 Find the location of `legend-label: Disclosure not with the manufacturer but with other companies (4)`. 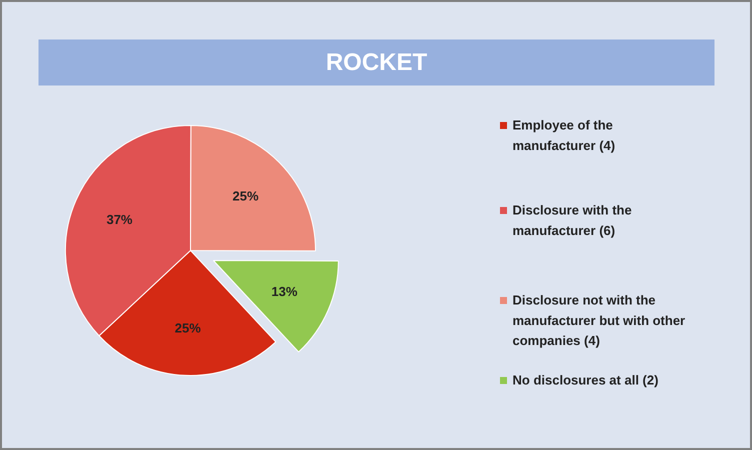

legend-label: Disclosure not with the manufacturer but with other companies (4) is located at coordinates (599, 320).